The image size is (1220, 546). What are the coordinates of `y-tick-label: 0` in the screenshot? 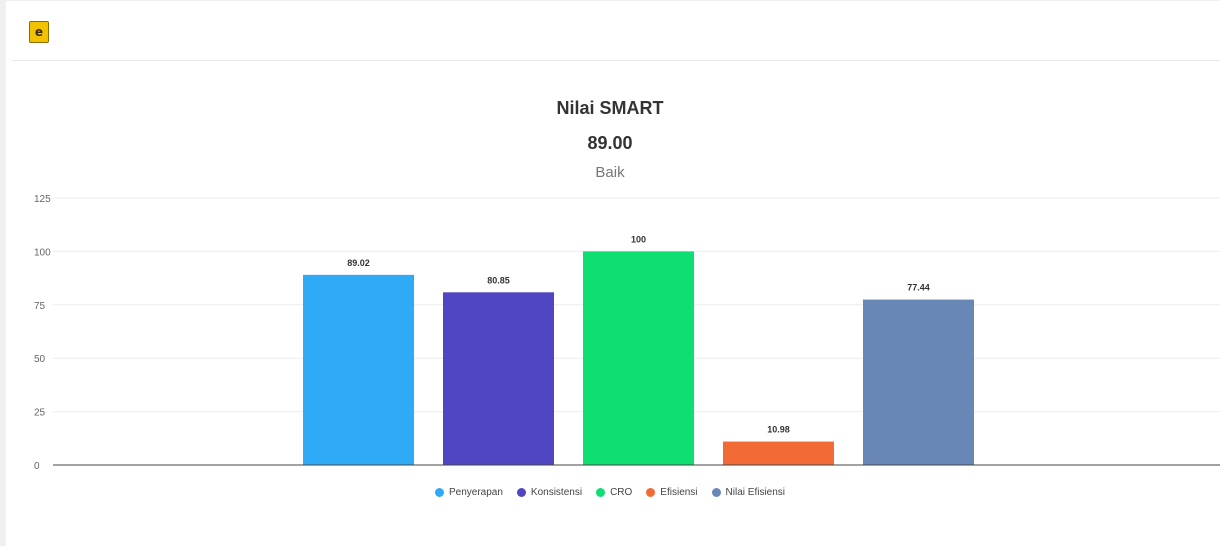 It's located at (37, 466).